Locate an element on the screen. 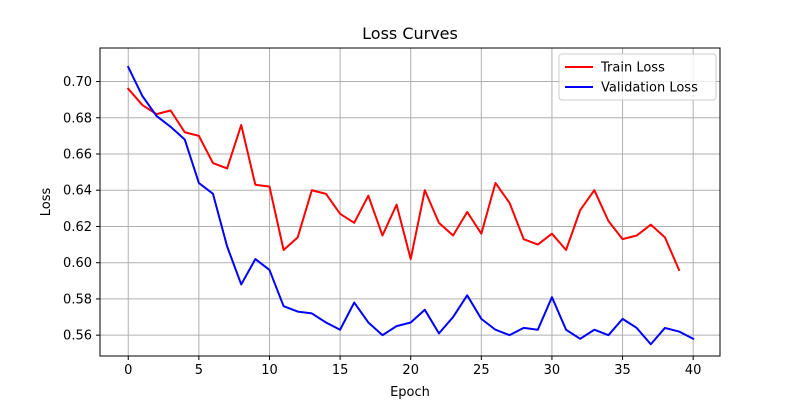 The image size is (800, 400). x-axis-label: Epoch is located at coordinates (410, 392).